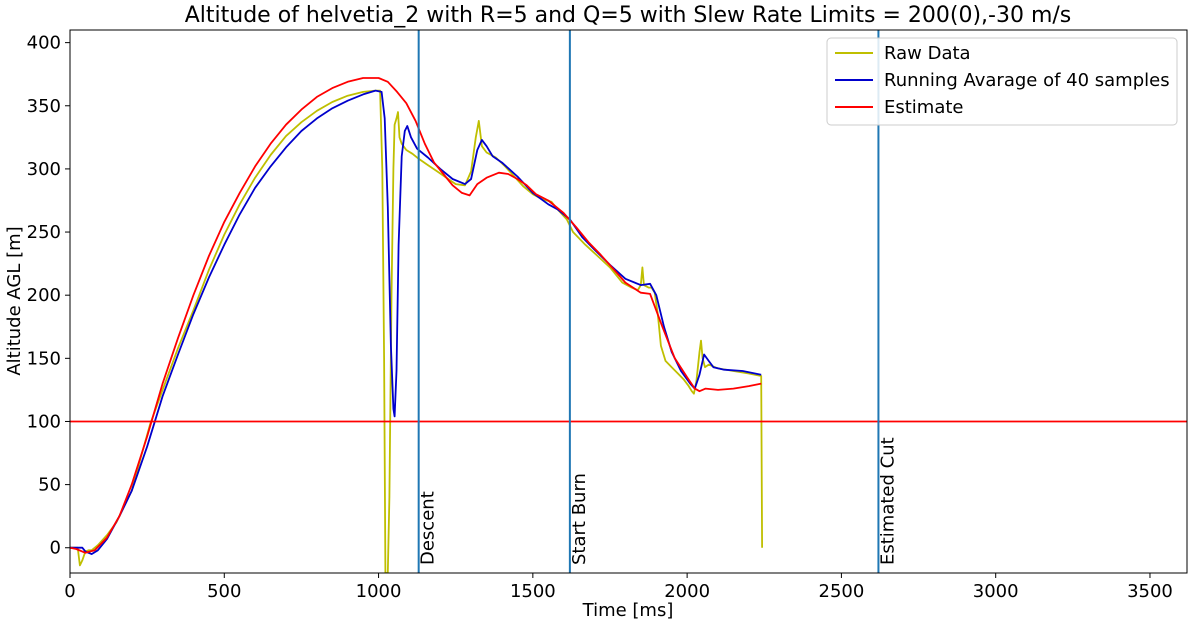 This screenshot has width=1193, height=627. Describe the element at coordinates (533, 591) in the screenshot. I see `x-tick-label: 1500` at that location.